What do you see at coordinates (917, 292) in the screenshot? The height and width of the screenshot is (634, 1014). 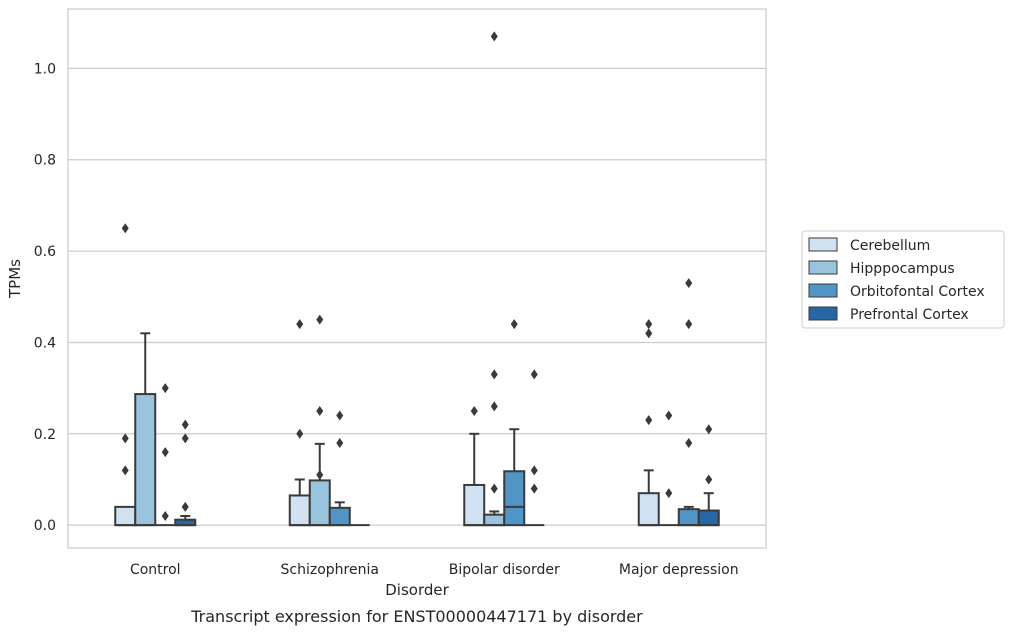 I see `legend-label: Orbitofontal Cortex` at bounding box center [917, 292].